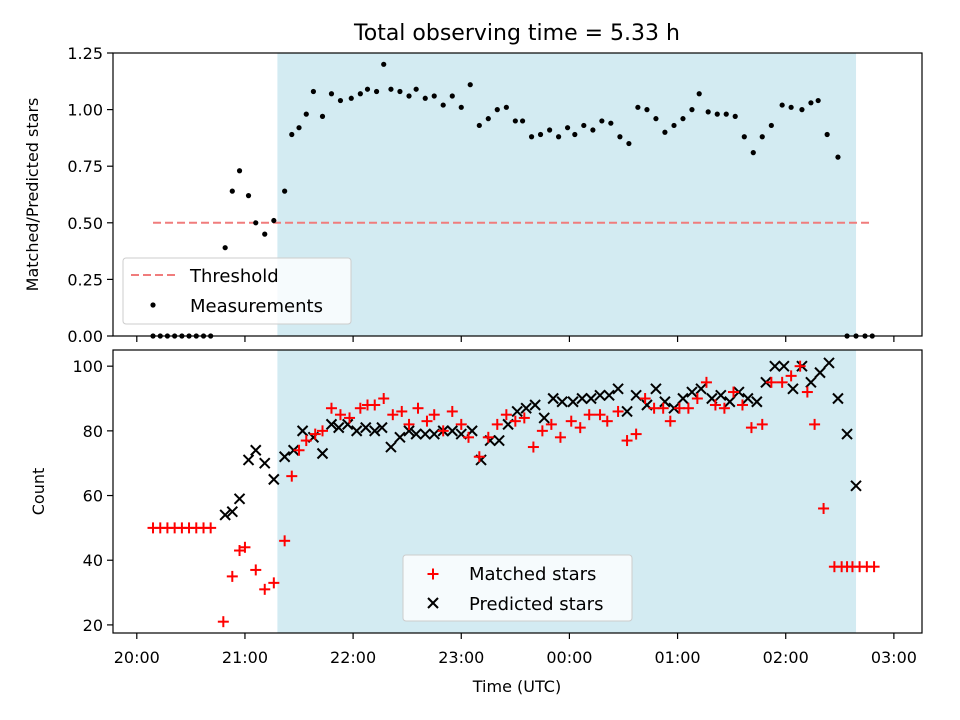 This screenshot has width=960, height=720. What do you see at coordinates (237, 291) in the screenshot?
I see `top-legend-box` at bounding box center [237, 291].